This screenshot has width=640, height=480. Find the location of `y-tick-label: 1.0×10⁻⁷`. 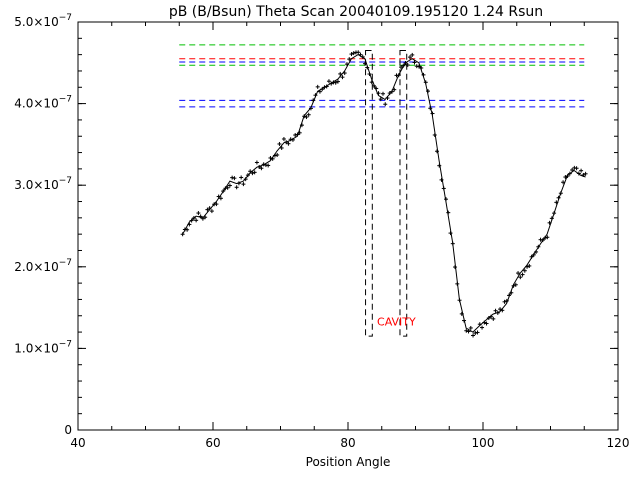

y-tick-label: 1.0×10⁻⁷ is located at coordinates (43, 347).